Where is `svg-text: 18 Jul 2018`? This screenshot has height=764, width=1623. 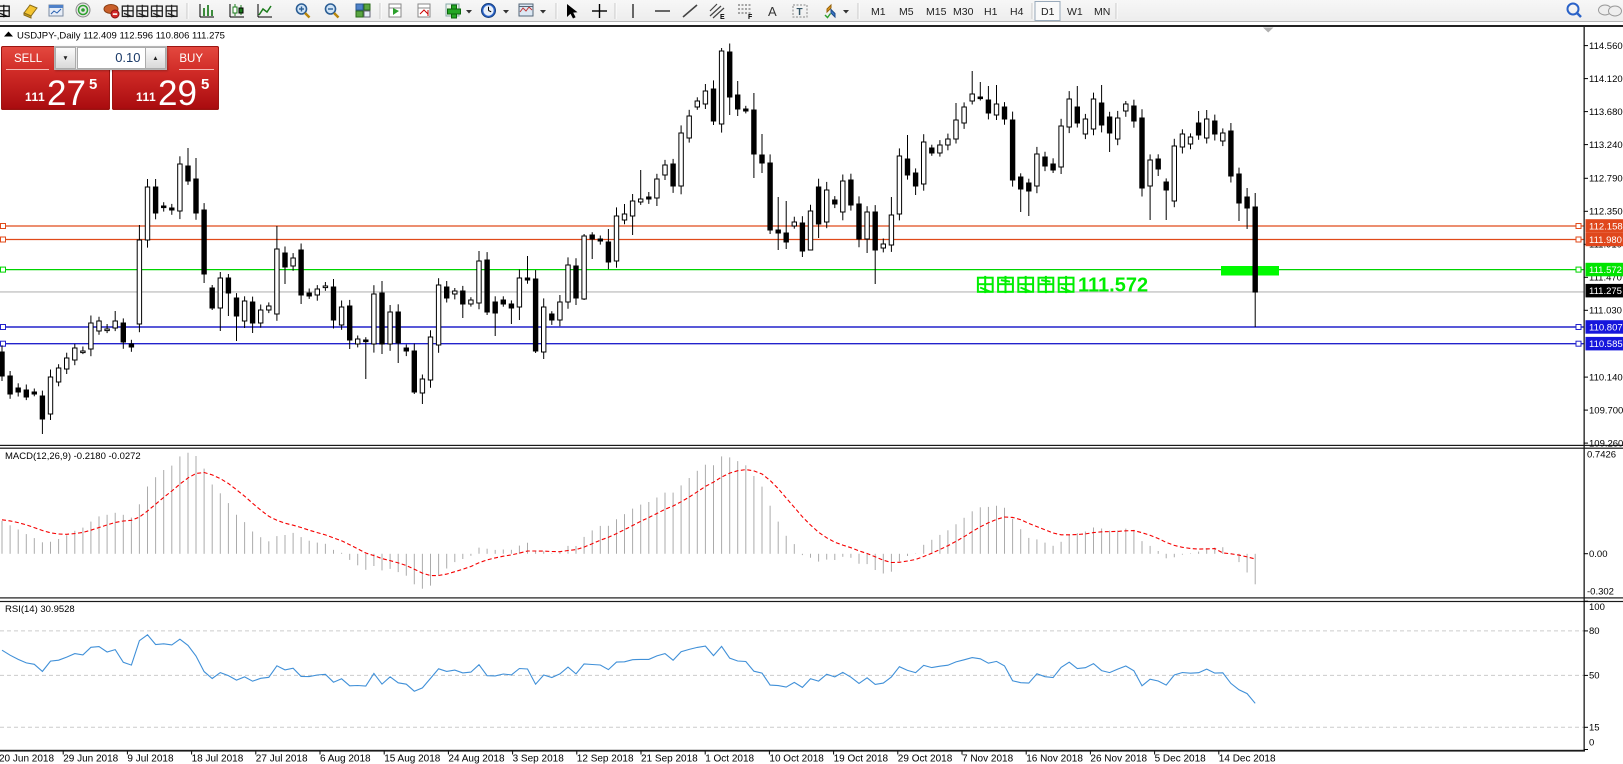
svg-text: 18 Jul 2018 is located at coordinates (218, 759).